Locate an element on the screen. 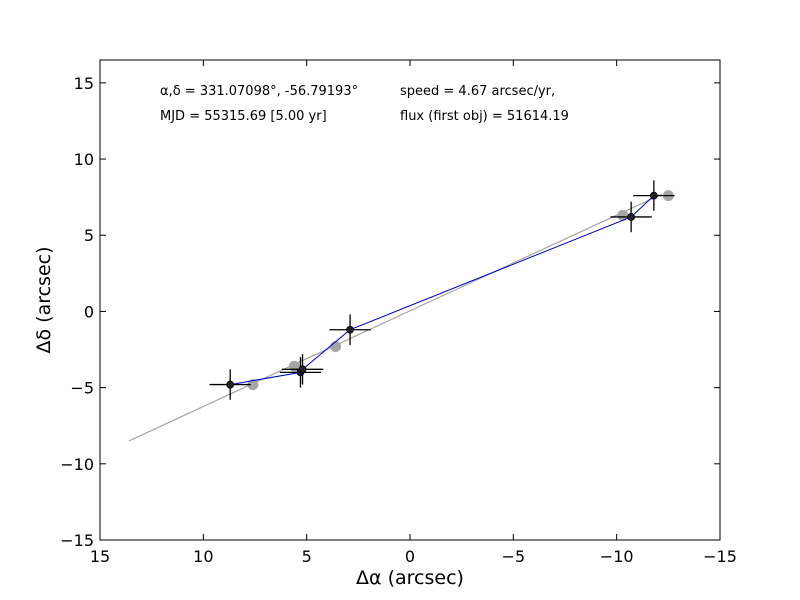  x-tick-label: 5 is located at coordinates (307, 556).